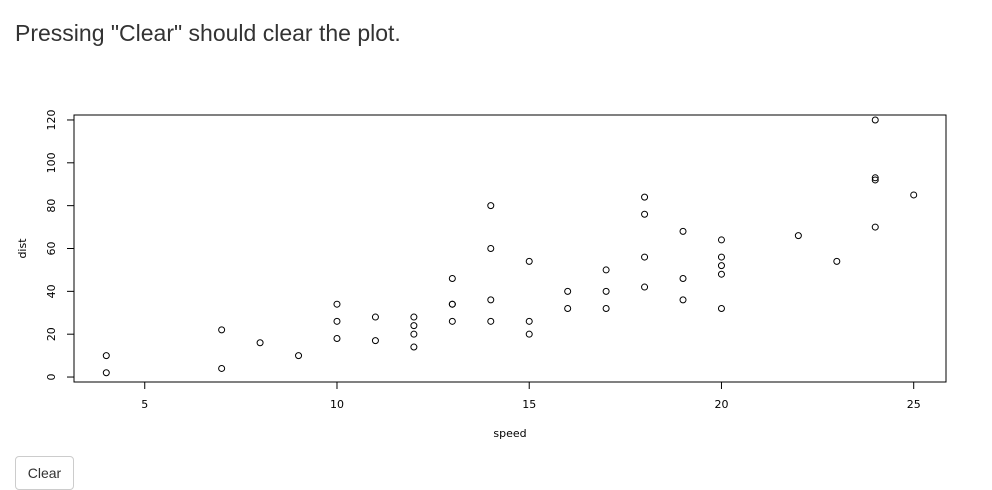  Describe the element at coordinates (51, 291) in the screenshot. I see `y-tick-label: 40` at that location.